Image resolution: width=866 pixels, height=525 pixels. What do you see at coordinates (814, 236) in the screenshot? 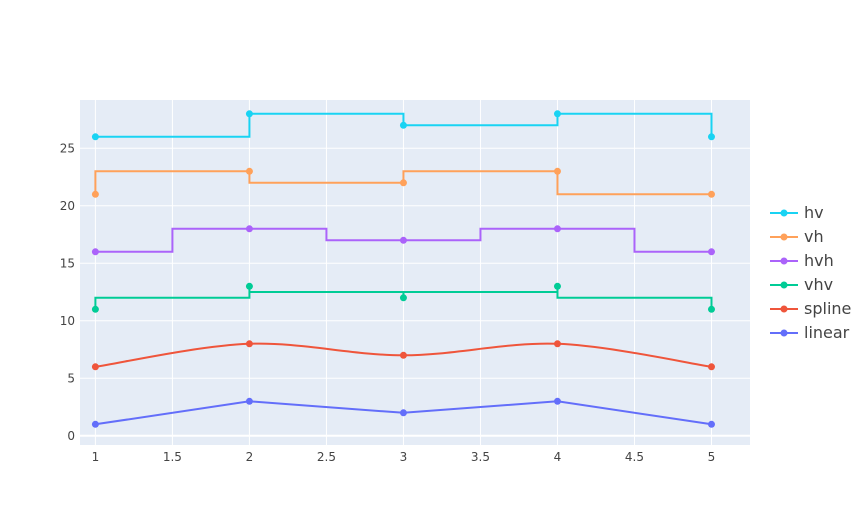
I see `legend-label: vh` at bounding box center [814, 236].